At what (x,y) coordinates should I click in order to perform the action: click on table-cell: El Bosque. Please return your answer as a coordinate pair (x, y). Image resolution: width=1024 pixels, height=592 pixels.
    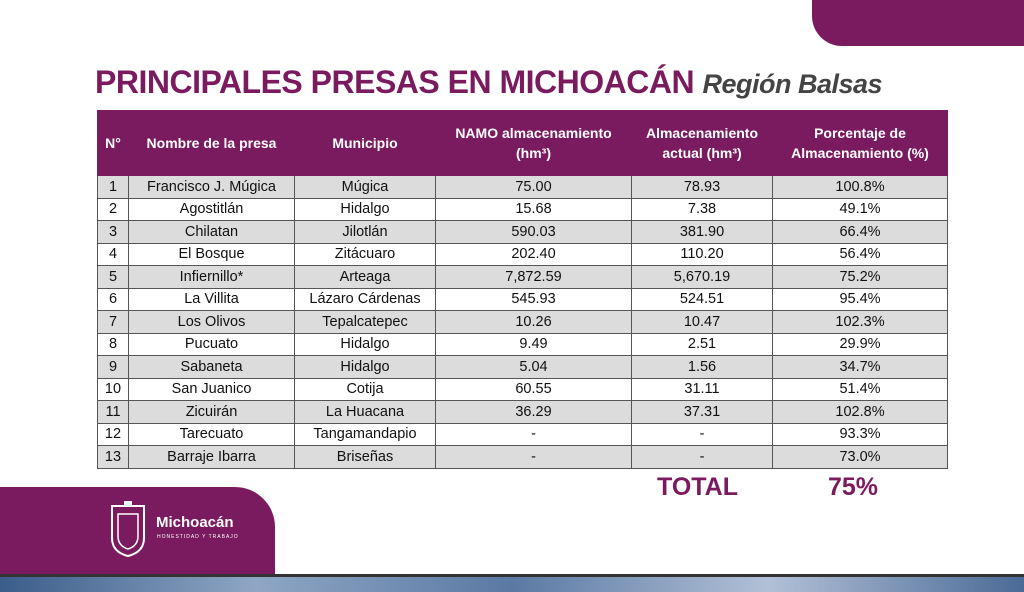
    Looking at the image, I should click on (211, 254).